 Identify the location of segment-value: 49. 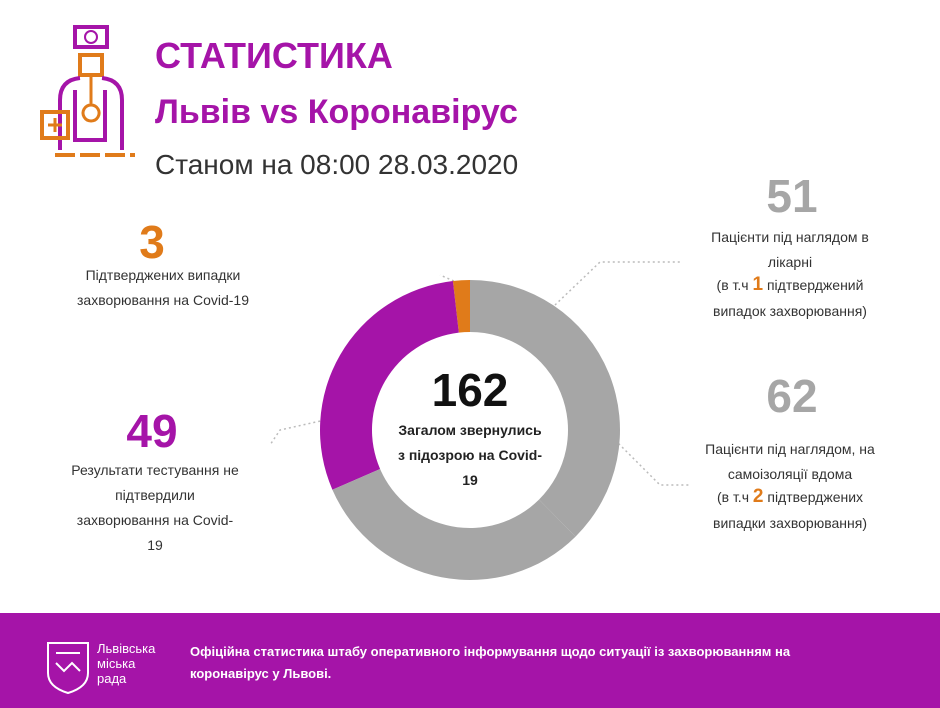
(152, 431).